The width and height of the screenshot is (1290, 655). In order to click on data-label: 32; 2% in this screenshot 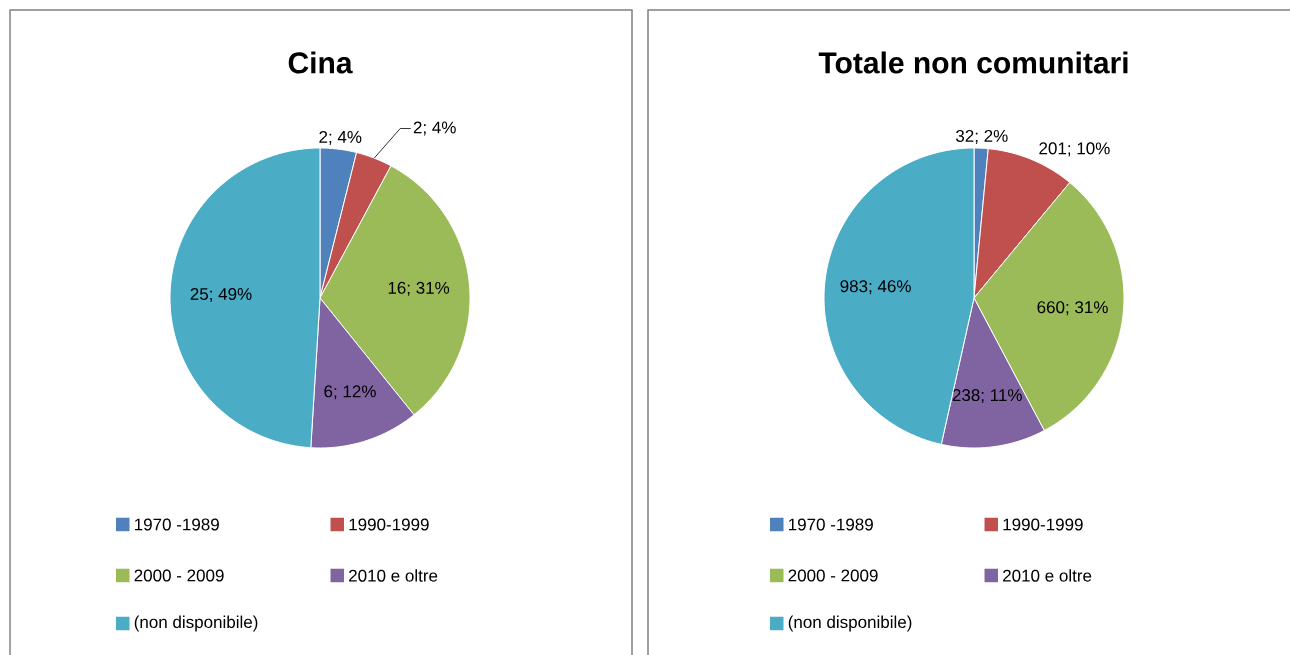, I will do `click(981, 136)`.